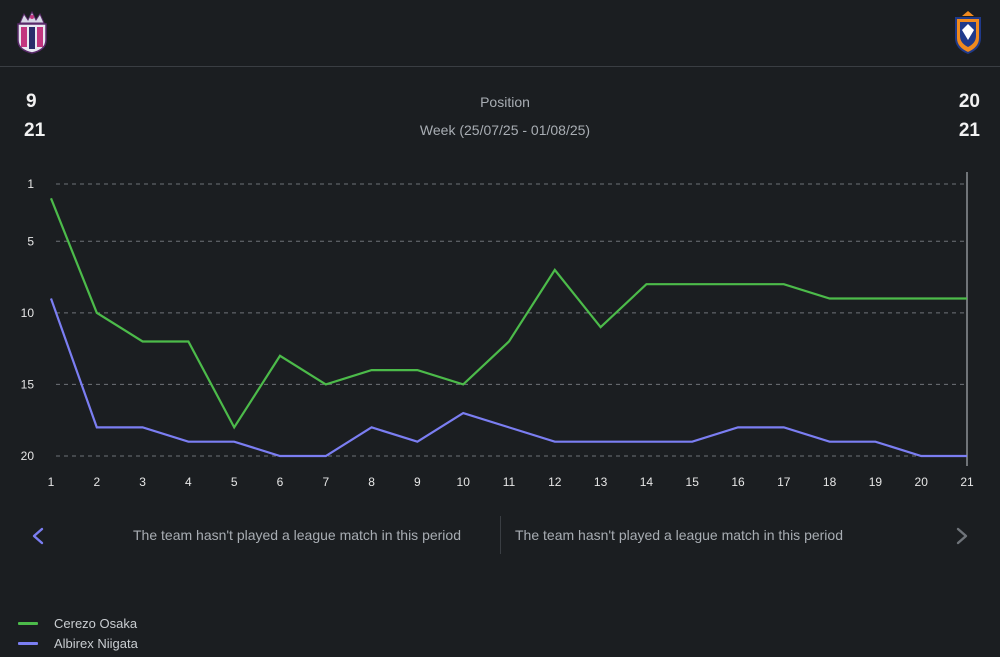  I want to click on x-tick-label: 20, so click(922, 482).